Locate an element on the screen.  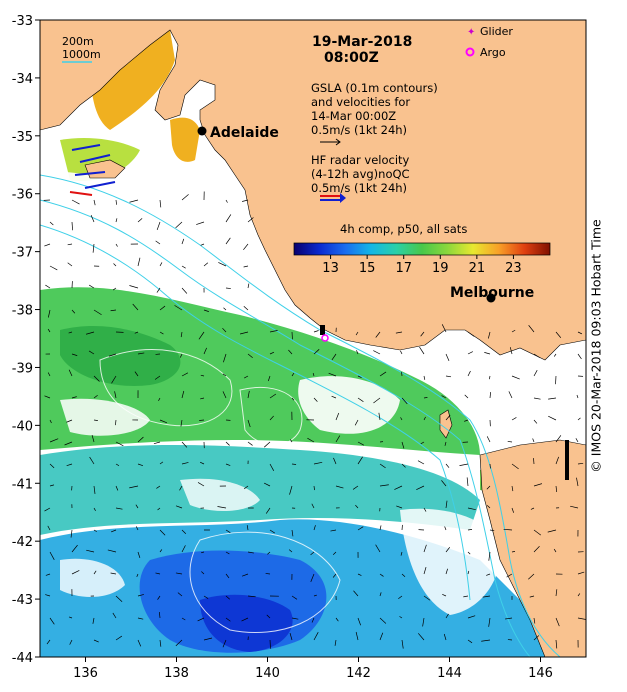
header-date: 19-Mar-2018 is located at coordinates (362, 42).